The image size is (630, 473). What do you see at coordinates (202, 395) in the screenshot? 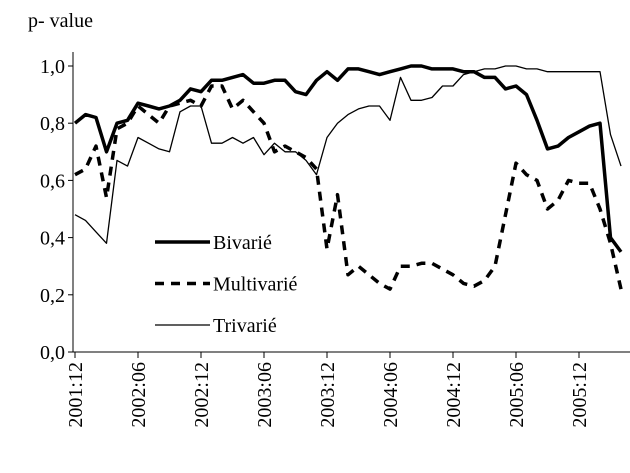
I see `x-tick-label: 2002:12` at bounding box center [202, 395].